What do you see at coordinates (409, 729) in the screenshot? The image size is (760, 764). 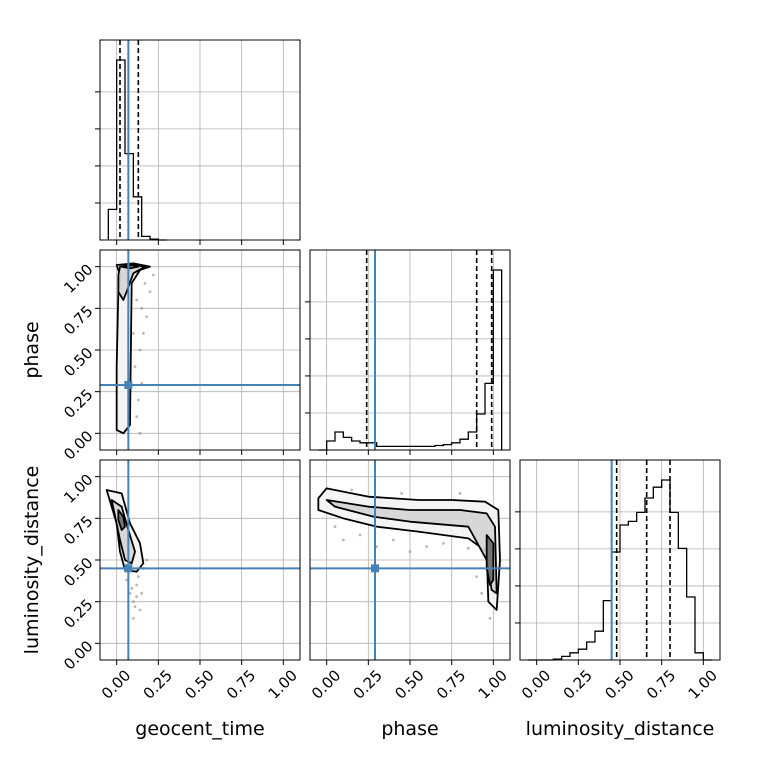 I see `x-axis-label: phase` at bounding box center [409, 729].